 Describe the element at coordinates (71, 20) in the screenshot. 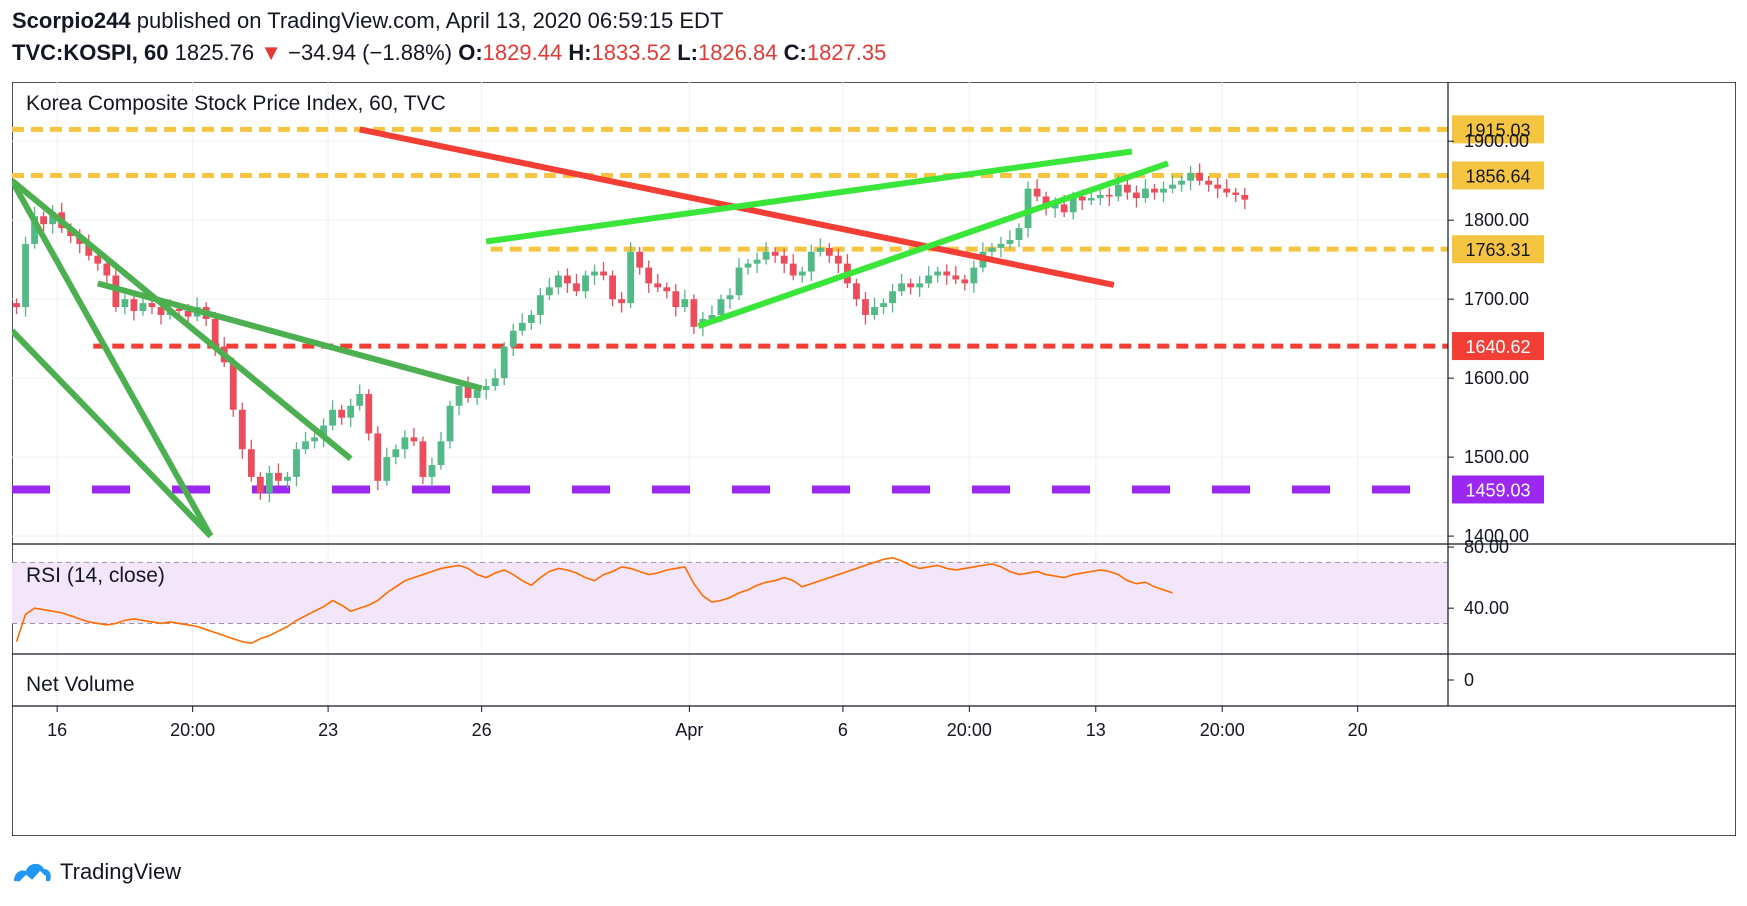

I see `author-name: Scorpio244` at that location.